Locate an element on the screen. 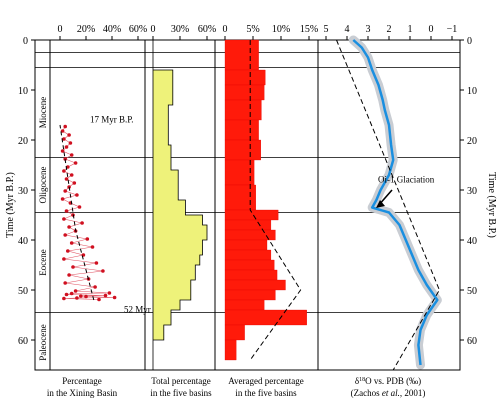  panel-label-line-1: δ18O vs. PDB (‰) is located at coordinates (388, 381).